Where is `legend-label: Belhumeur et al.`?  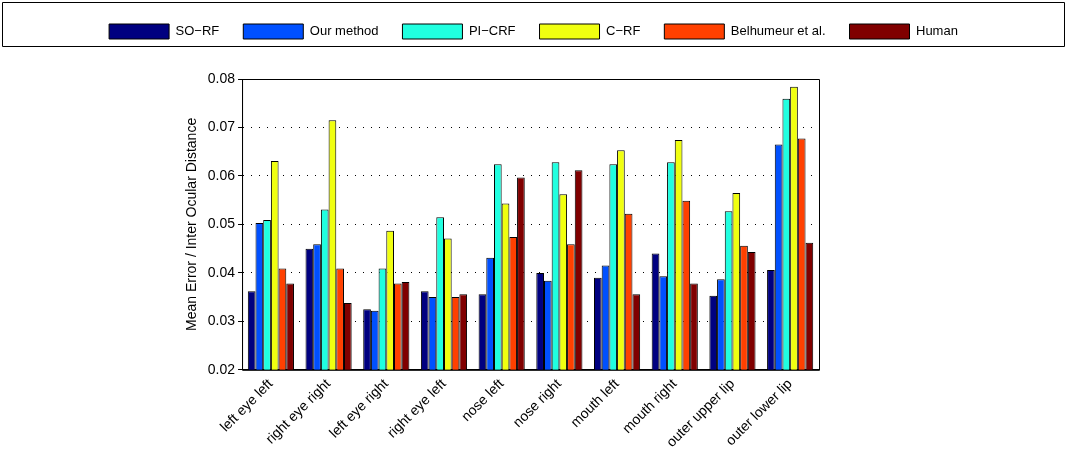 legend-label: Belhumeur et al. is located at coordinates (778, 31).